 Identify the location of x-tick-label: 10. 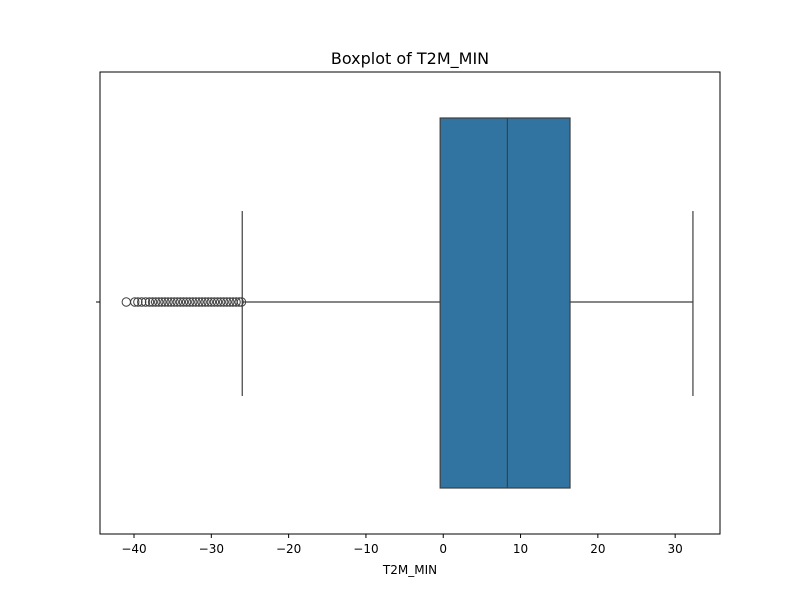
(520, 549).